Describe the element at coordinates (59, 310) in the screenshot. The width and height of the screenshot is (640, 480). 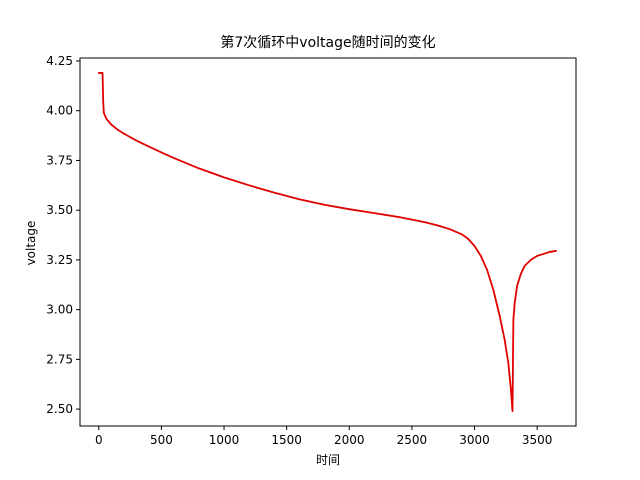
I see `y-tick-label: 3.00` at that location.